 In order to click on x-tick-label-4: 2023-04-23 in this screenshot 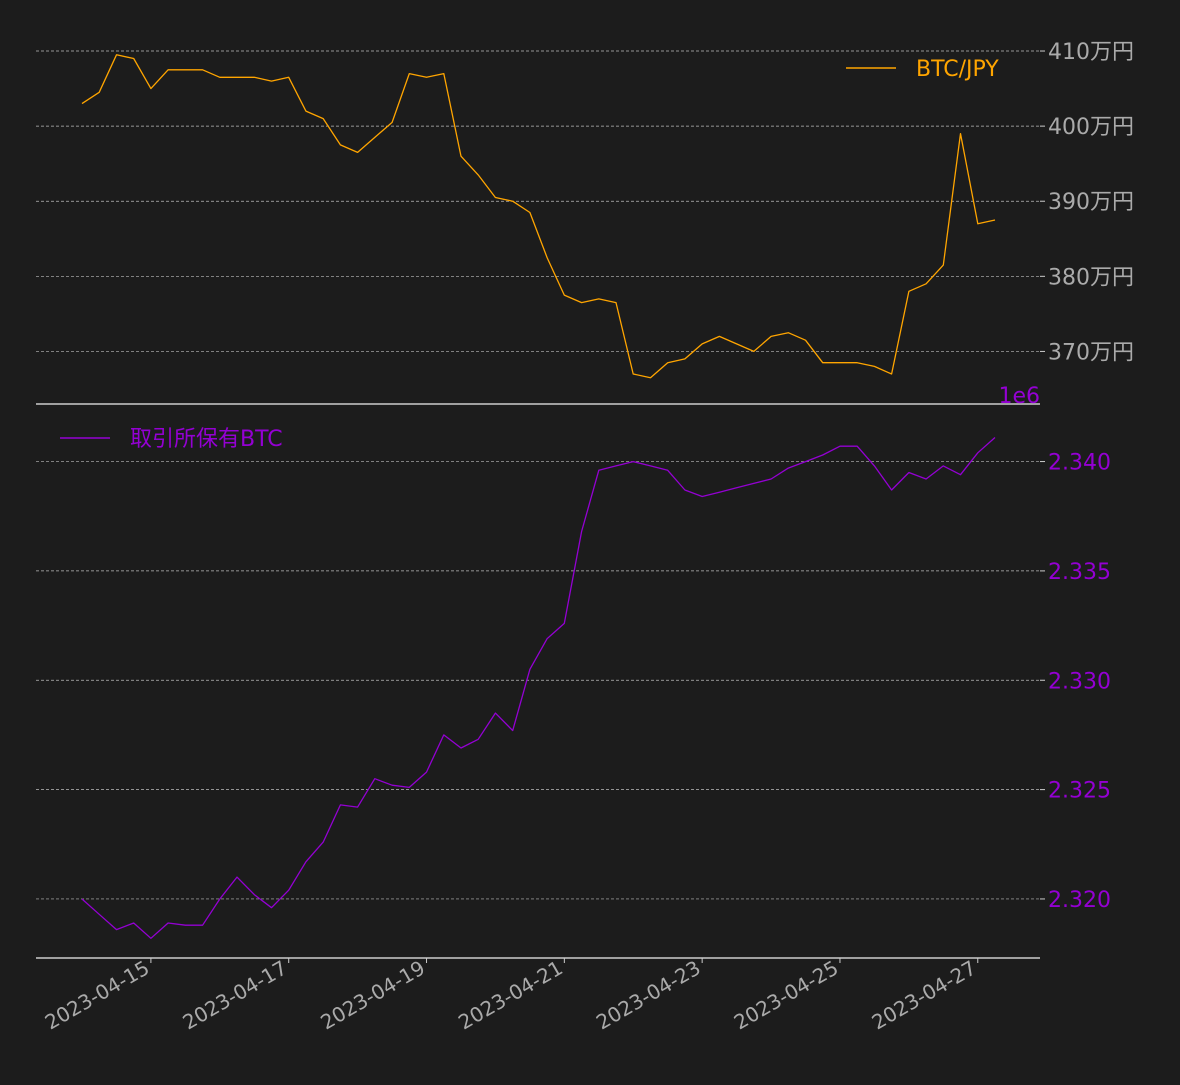, I will do `click(648, 995)`.